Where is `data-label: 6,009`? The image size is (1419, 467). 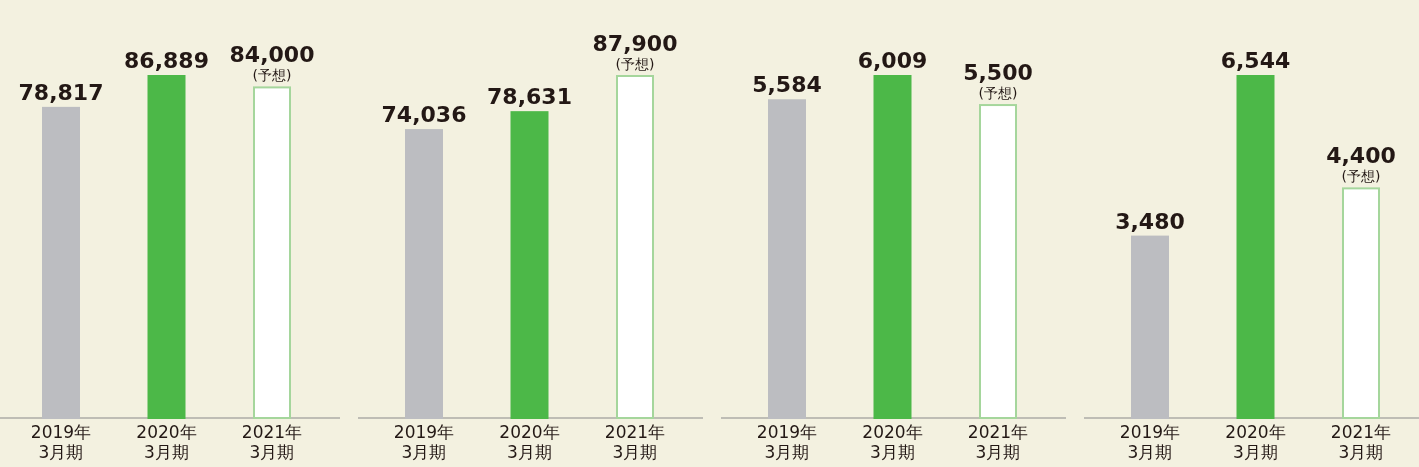
data-label: 6,009 is located at coordinates (892, 60).